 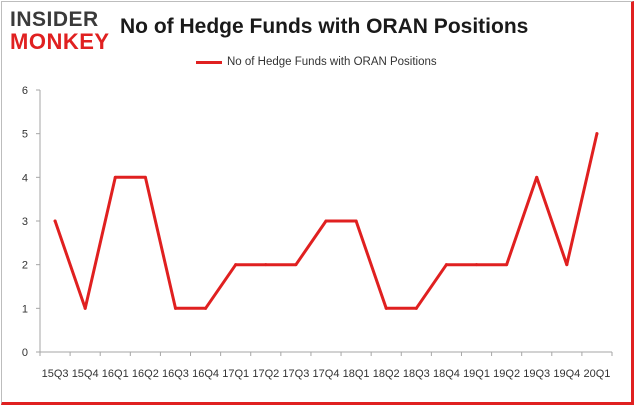 I want to click on x-tick-label: 17Q3, so click(x=295, y=374).